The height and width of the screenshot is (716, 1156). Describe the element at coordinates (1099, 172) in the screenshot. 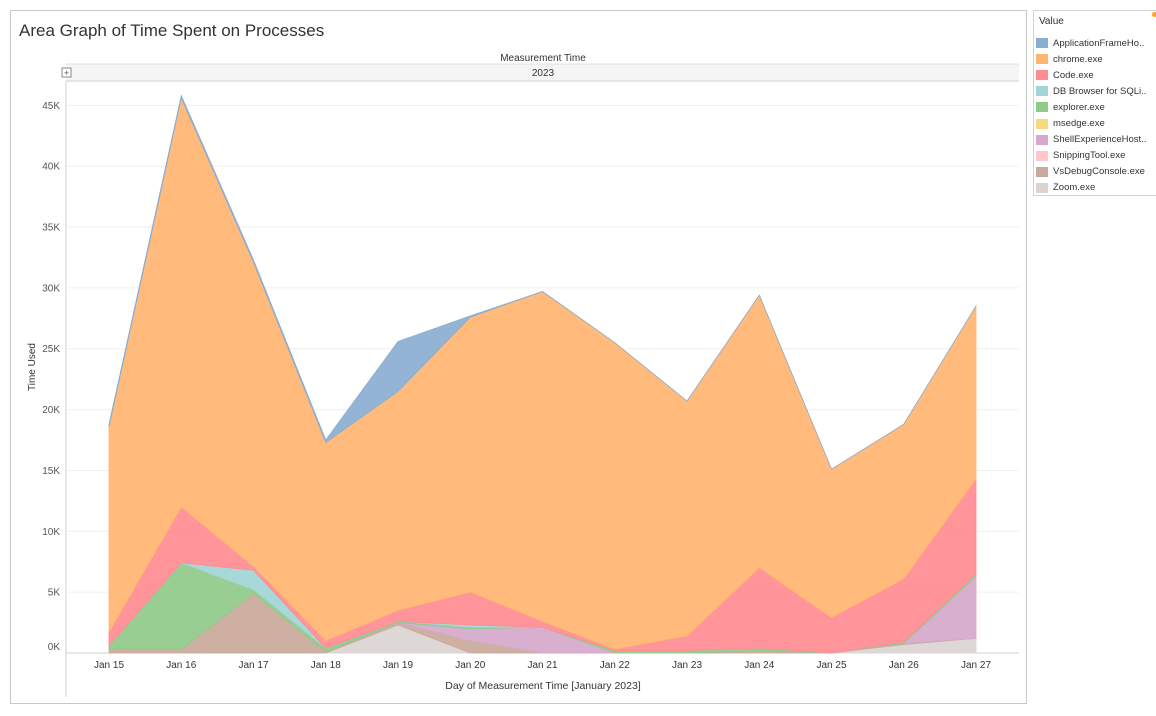

I see `legend-label: VsDebugConsole.exe` at that location.